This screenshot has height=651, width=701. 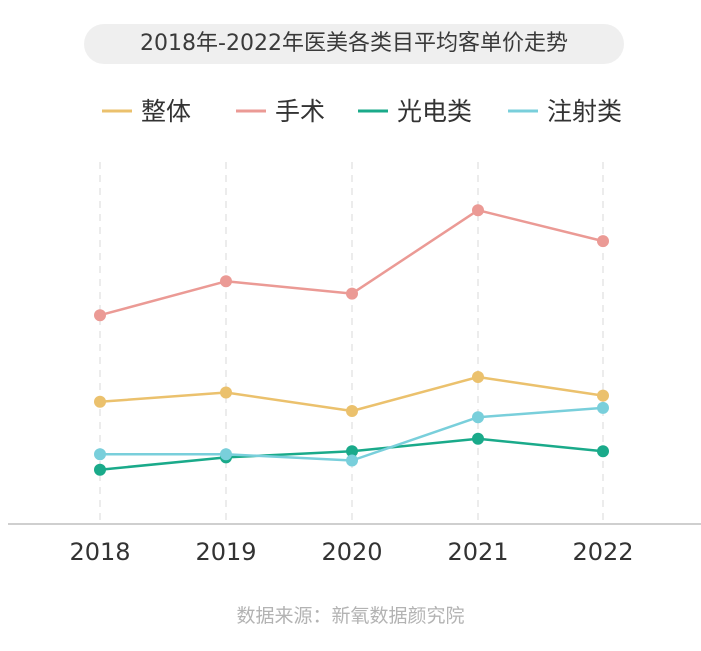 What do you see at coordinates (226, 281) in the screenshot?
I see `data-point-1-2019` at bounding box center [226, 281].